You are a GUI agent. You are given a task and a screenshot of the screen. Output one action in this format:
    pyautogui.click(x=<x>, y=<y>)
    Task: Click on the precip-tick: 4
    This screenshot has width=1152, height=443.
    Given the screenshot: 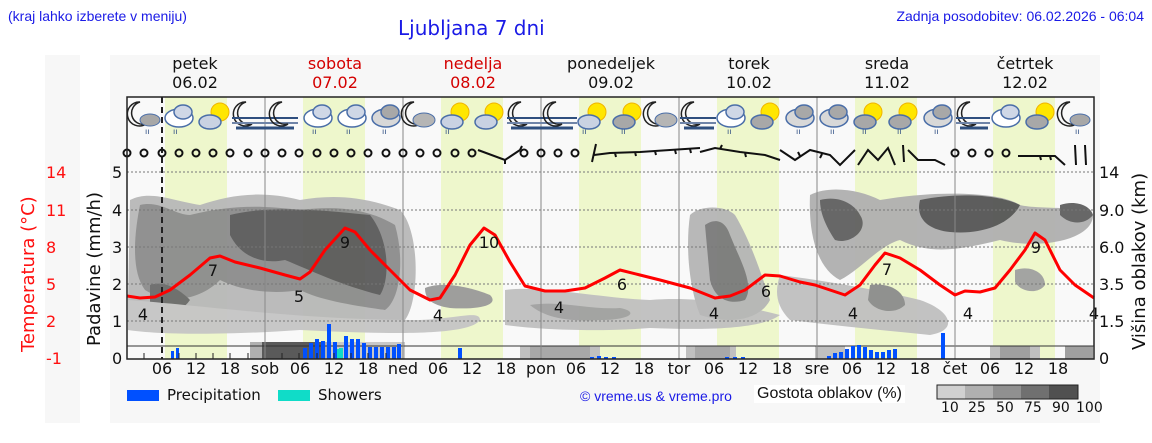 What is the action you would take?
    pyautogui.click(x=117, y=210)
    